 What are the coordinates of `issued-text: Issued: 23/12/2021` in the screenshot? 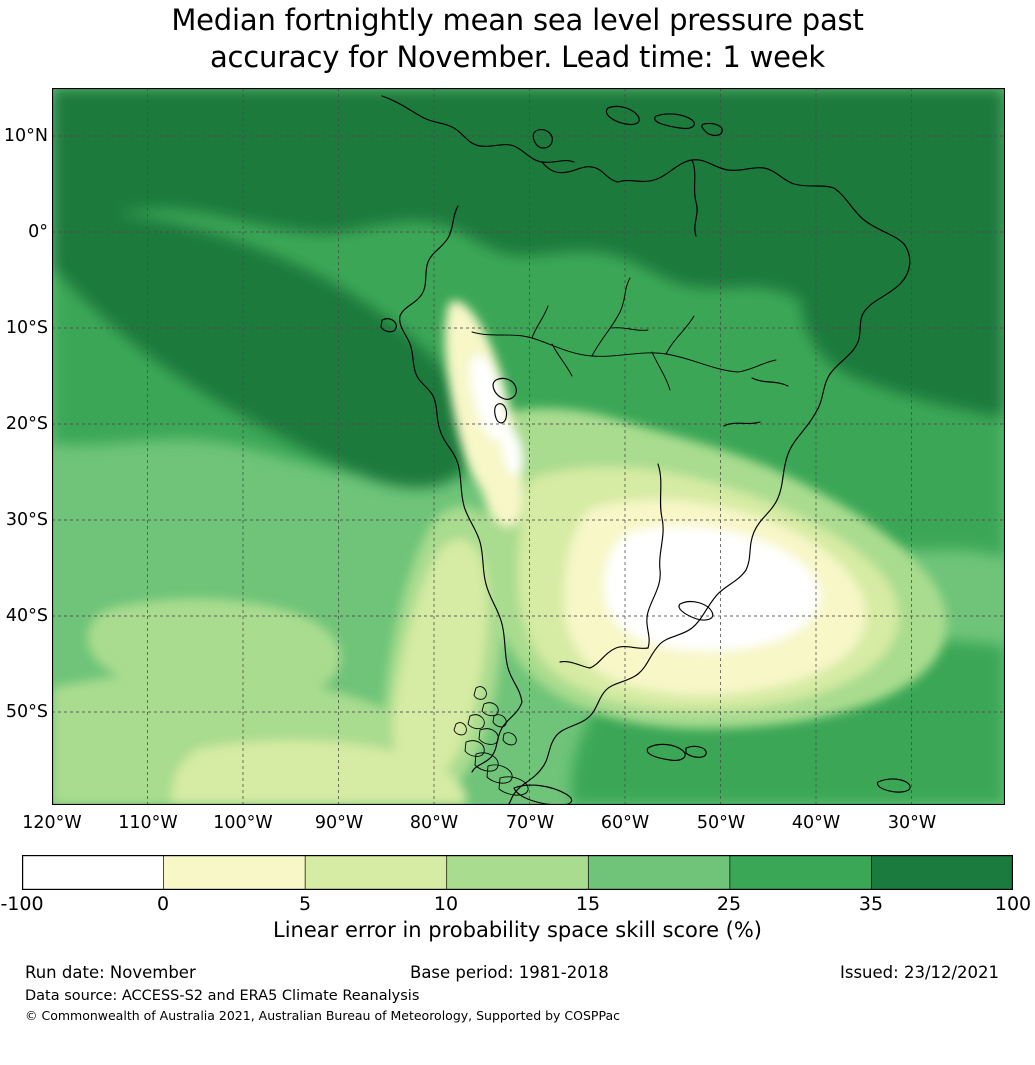 It's located at (920, 972).